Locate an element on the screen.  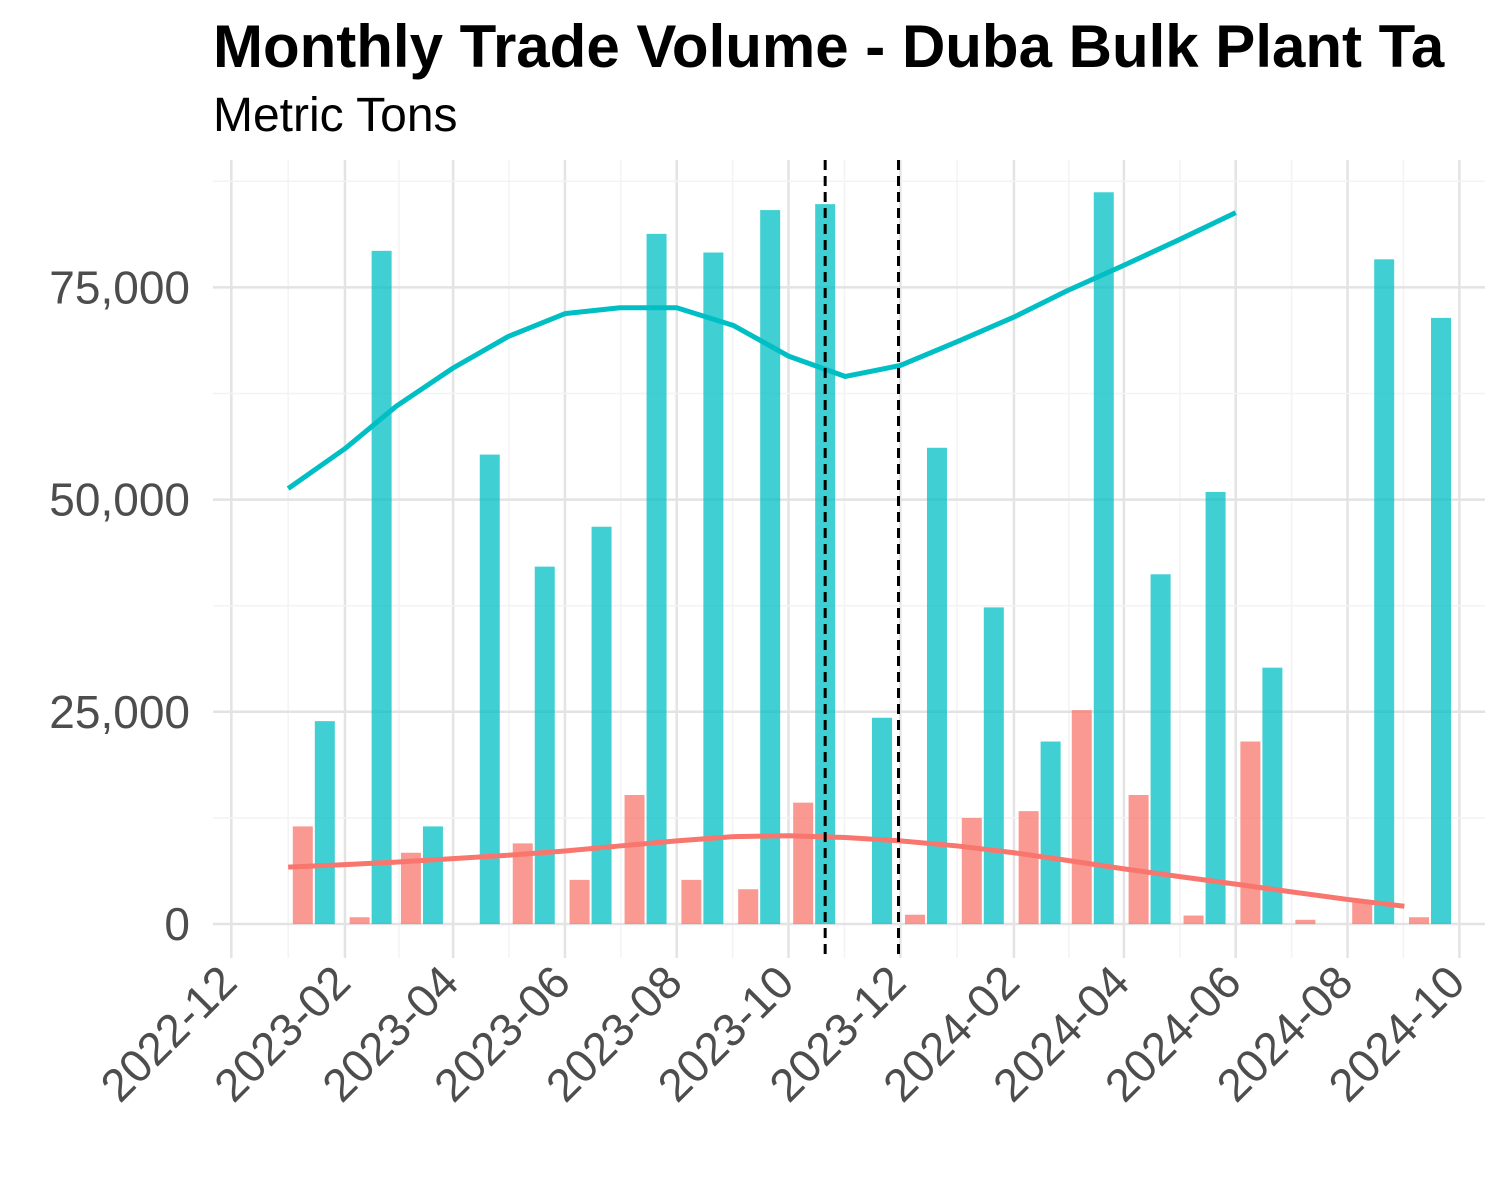
chart-subtitle: Metric Tons is located at coordinates (335, 115).